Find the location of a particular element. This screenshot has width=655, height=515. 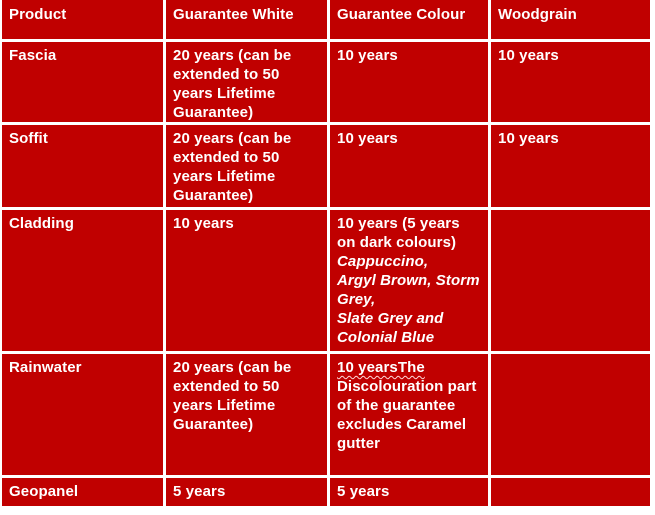

column-header-woodgrain: Woodgrain is located at coordinates (570, 19).